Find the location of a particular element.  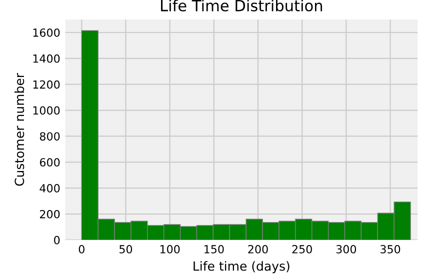

x-tick-label: 250 is located at coordinates (302, 249).